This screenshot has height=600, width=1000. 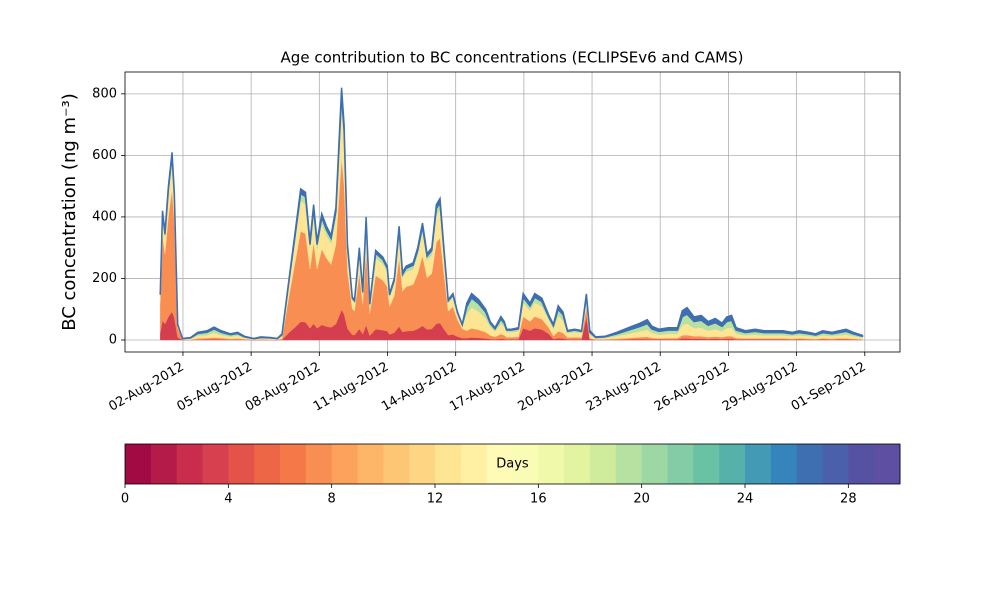 What do you see at coordinates (829, 387) in the screenshot?
I see `x-tick-label: 01-Sep-2012` at bounding box center [829, 387].